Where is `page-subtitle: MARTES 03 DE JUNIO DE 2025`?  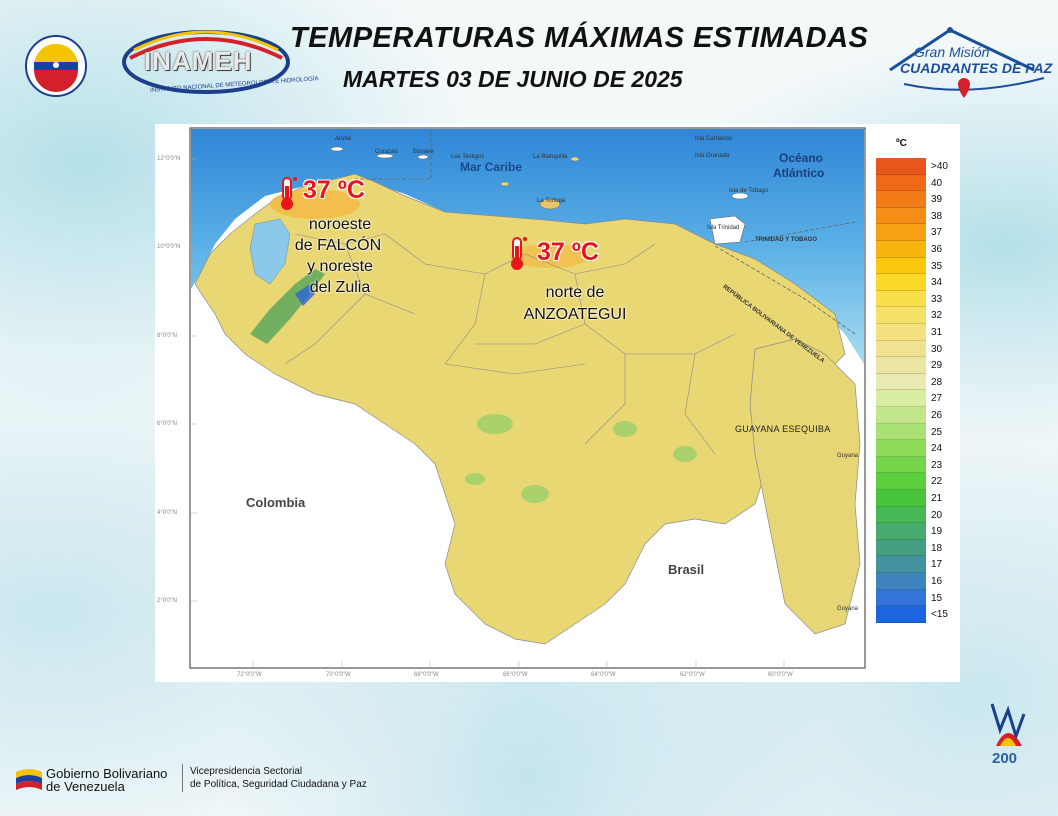 page-subtitle: MARTES 03 DE JUNIO DE 2025 is located at coordinates (513, 79).